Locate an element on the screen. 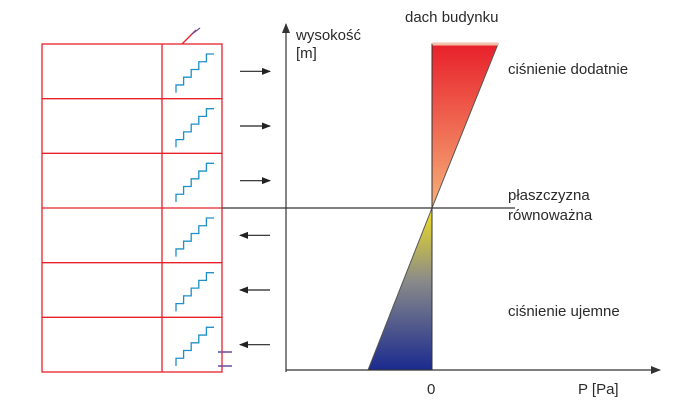  neutral-plane-label-2: równoważna is located at coordinates (550, 215).